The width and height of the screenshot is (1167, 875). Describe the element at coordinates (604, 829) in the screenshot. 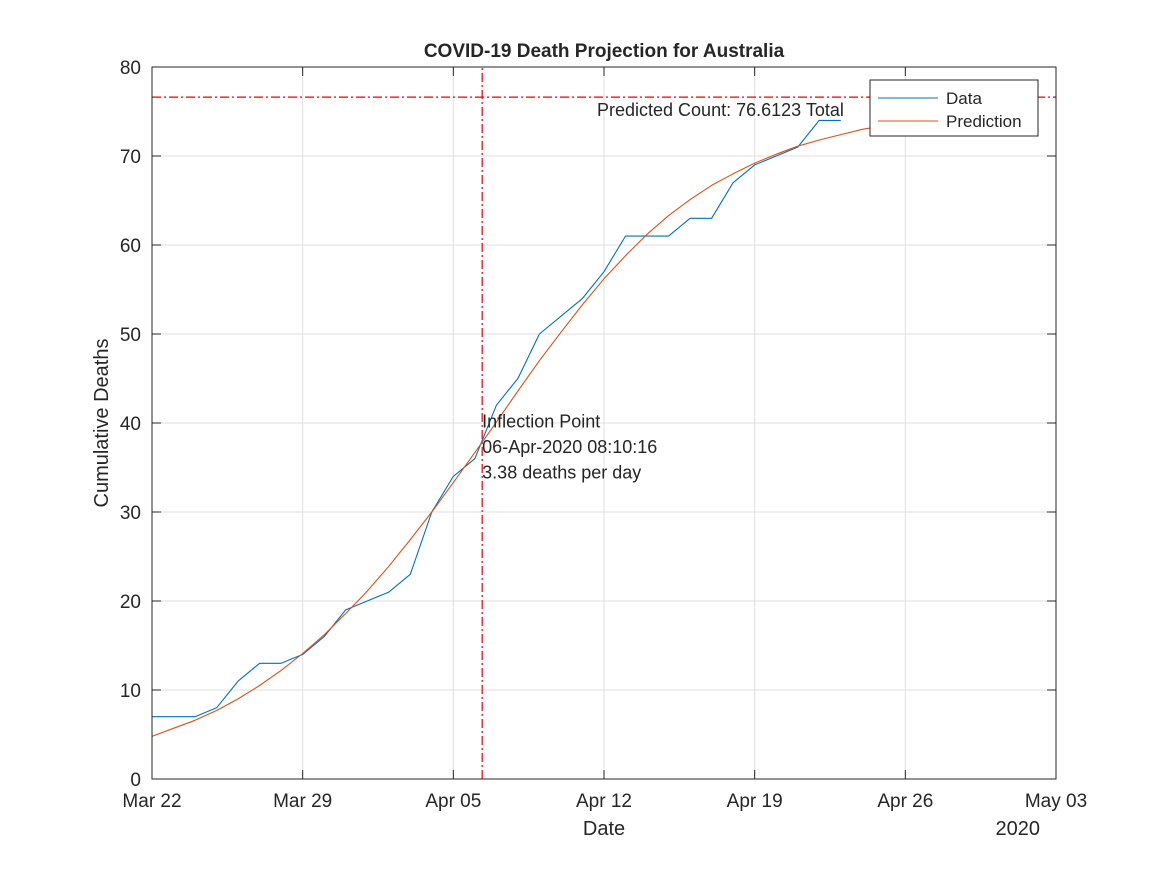

I see `x-axis-label: Date` at that location.